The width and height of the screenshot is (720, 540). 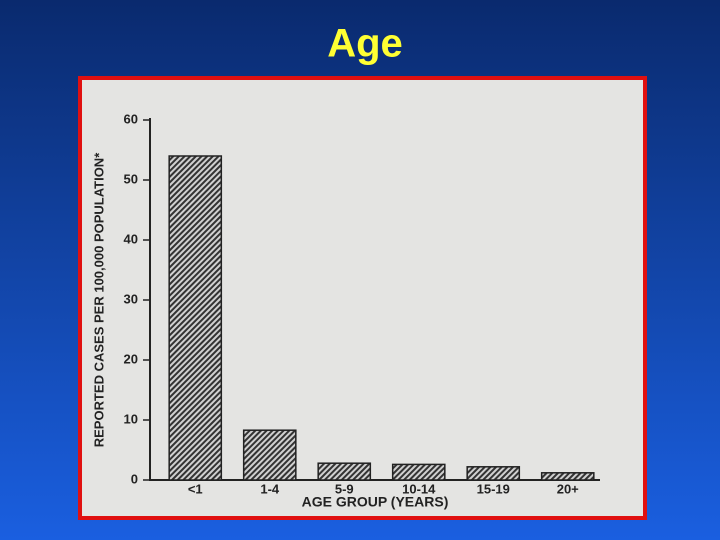 What do you see at coordinates (195, 488) in the screenshot?
I see `x-tick-label: <1` at bounding box center [195, 488].